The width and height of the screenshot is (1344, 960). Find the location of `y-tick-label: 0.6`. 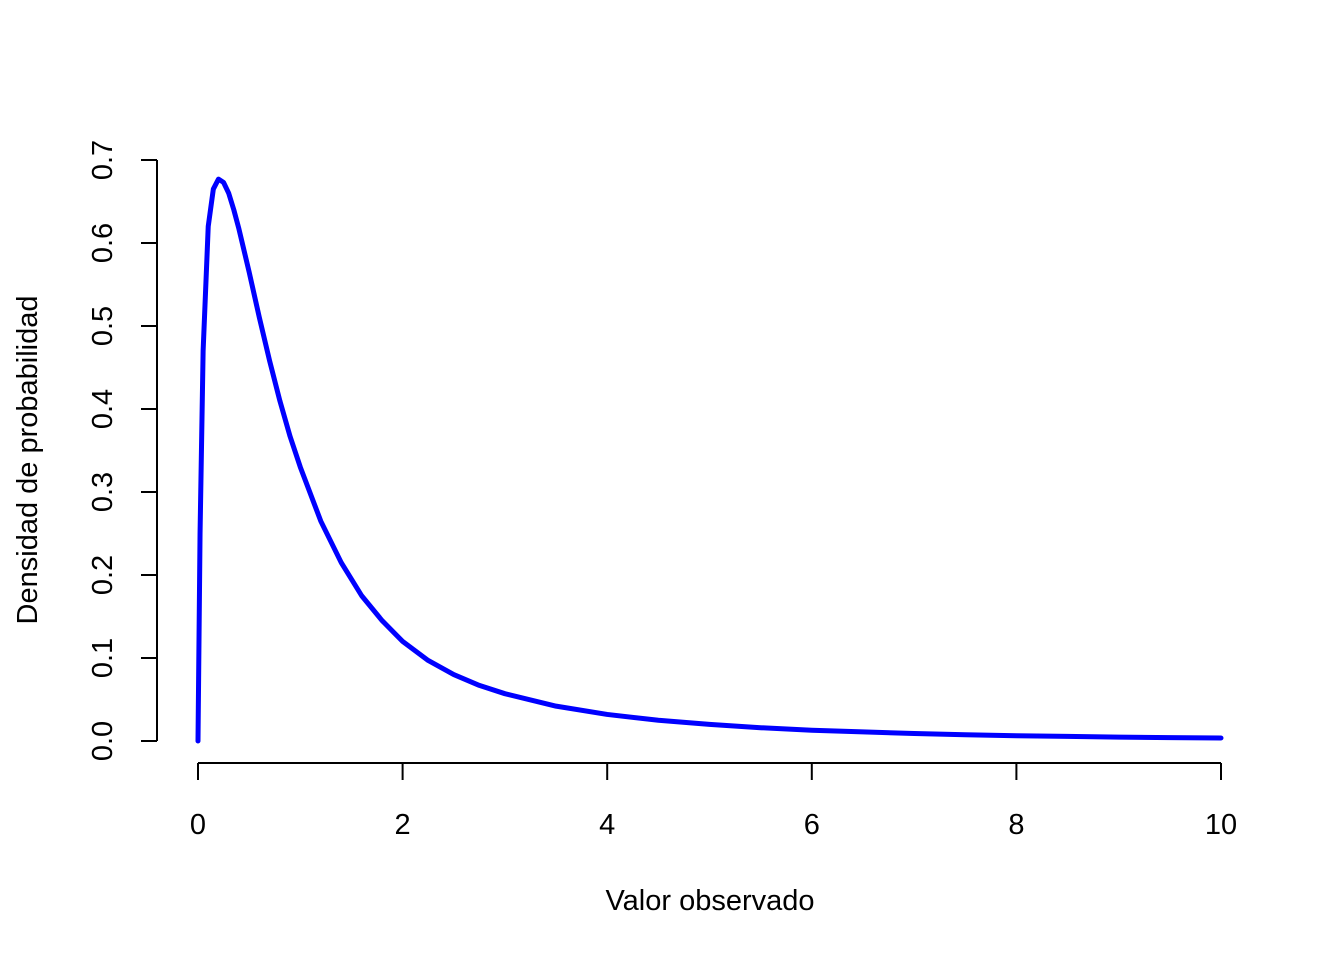

y-tick-label: 0.6 is located at coordinates (103, 243).